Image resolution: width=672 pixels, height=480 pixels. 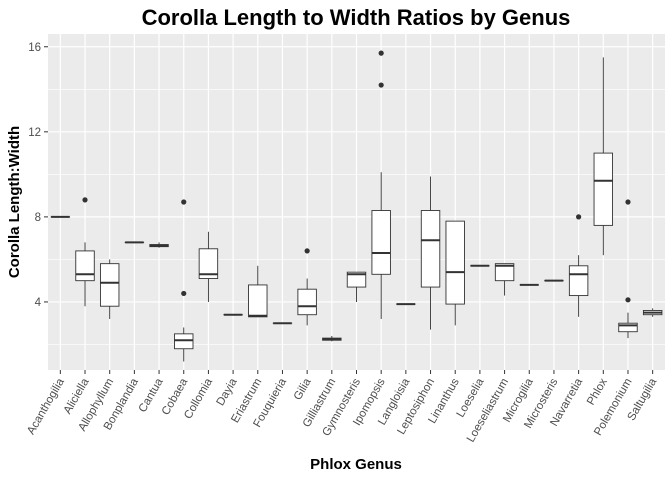 I want to click on box-cantua, so click(x=159, y=245).